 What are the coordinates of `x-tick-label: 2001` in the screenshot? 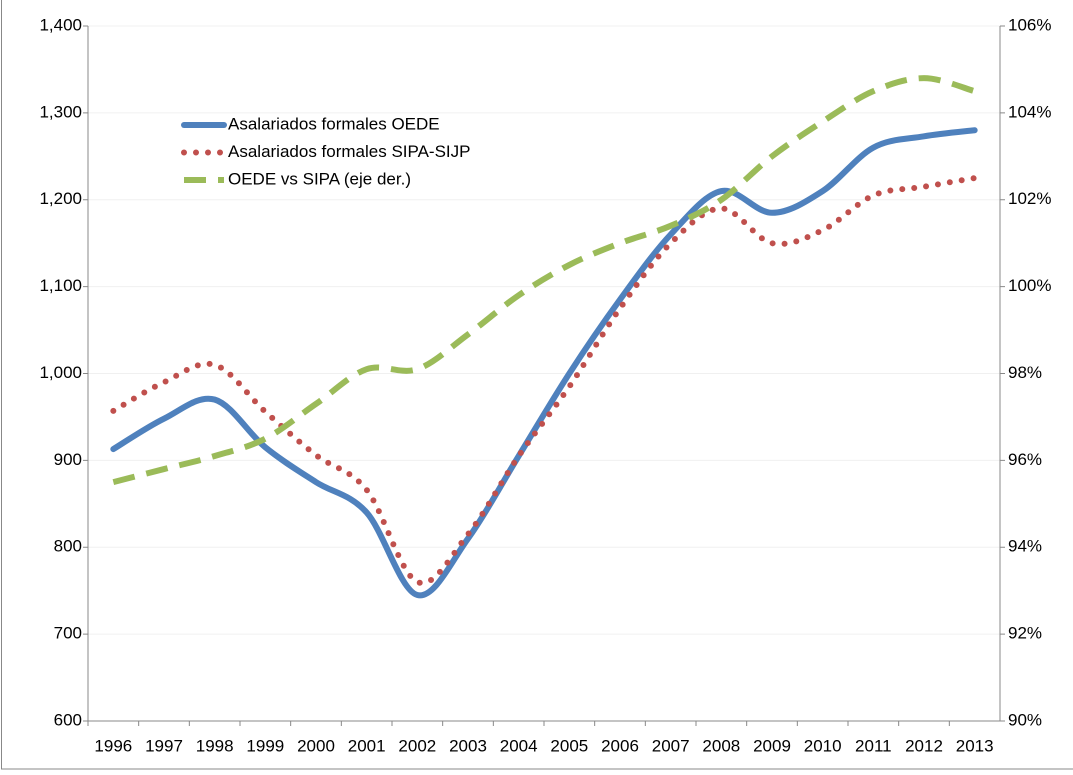 It's located at (367, 745).